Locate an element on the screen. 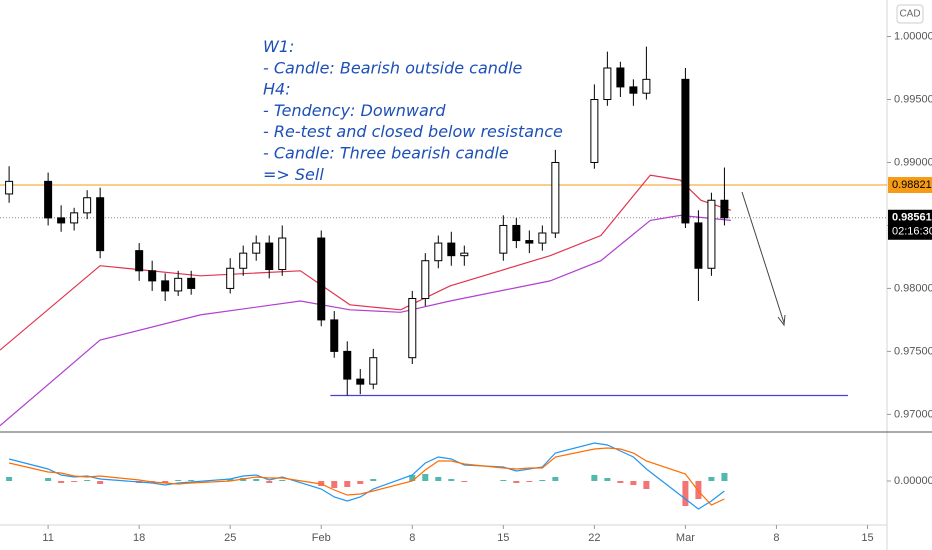 The image size is (932, 550). y-tick-label: 0.99000 is located at coordinates (913, 162).